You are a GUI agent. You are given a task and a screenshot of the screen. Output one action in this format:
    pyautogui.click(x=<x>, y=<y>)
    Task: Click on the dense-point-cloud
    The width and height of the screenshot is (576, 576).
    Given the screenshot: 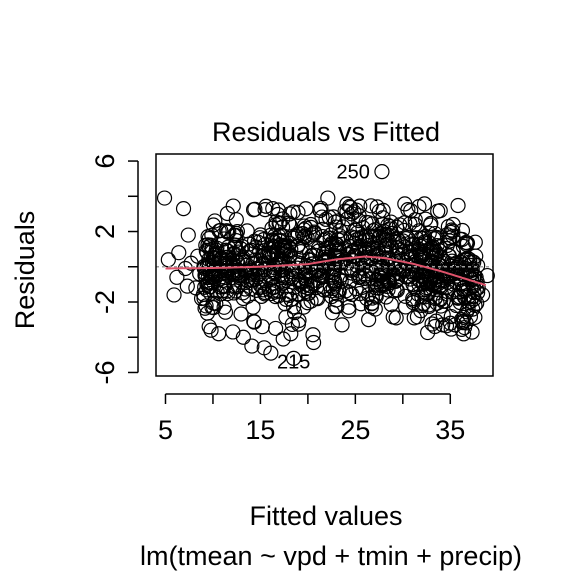 What is the action you would take?
    pyautogui.click(x=340, y=269)
    